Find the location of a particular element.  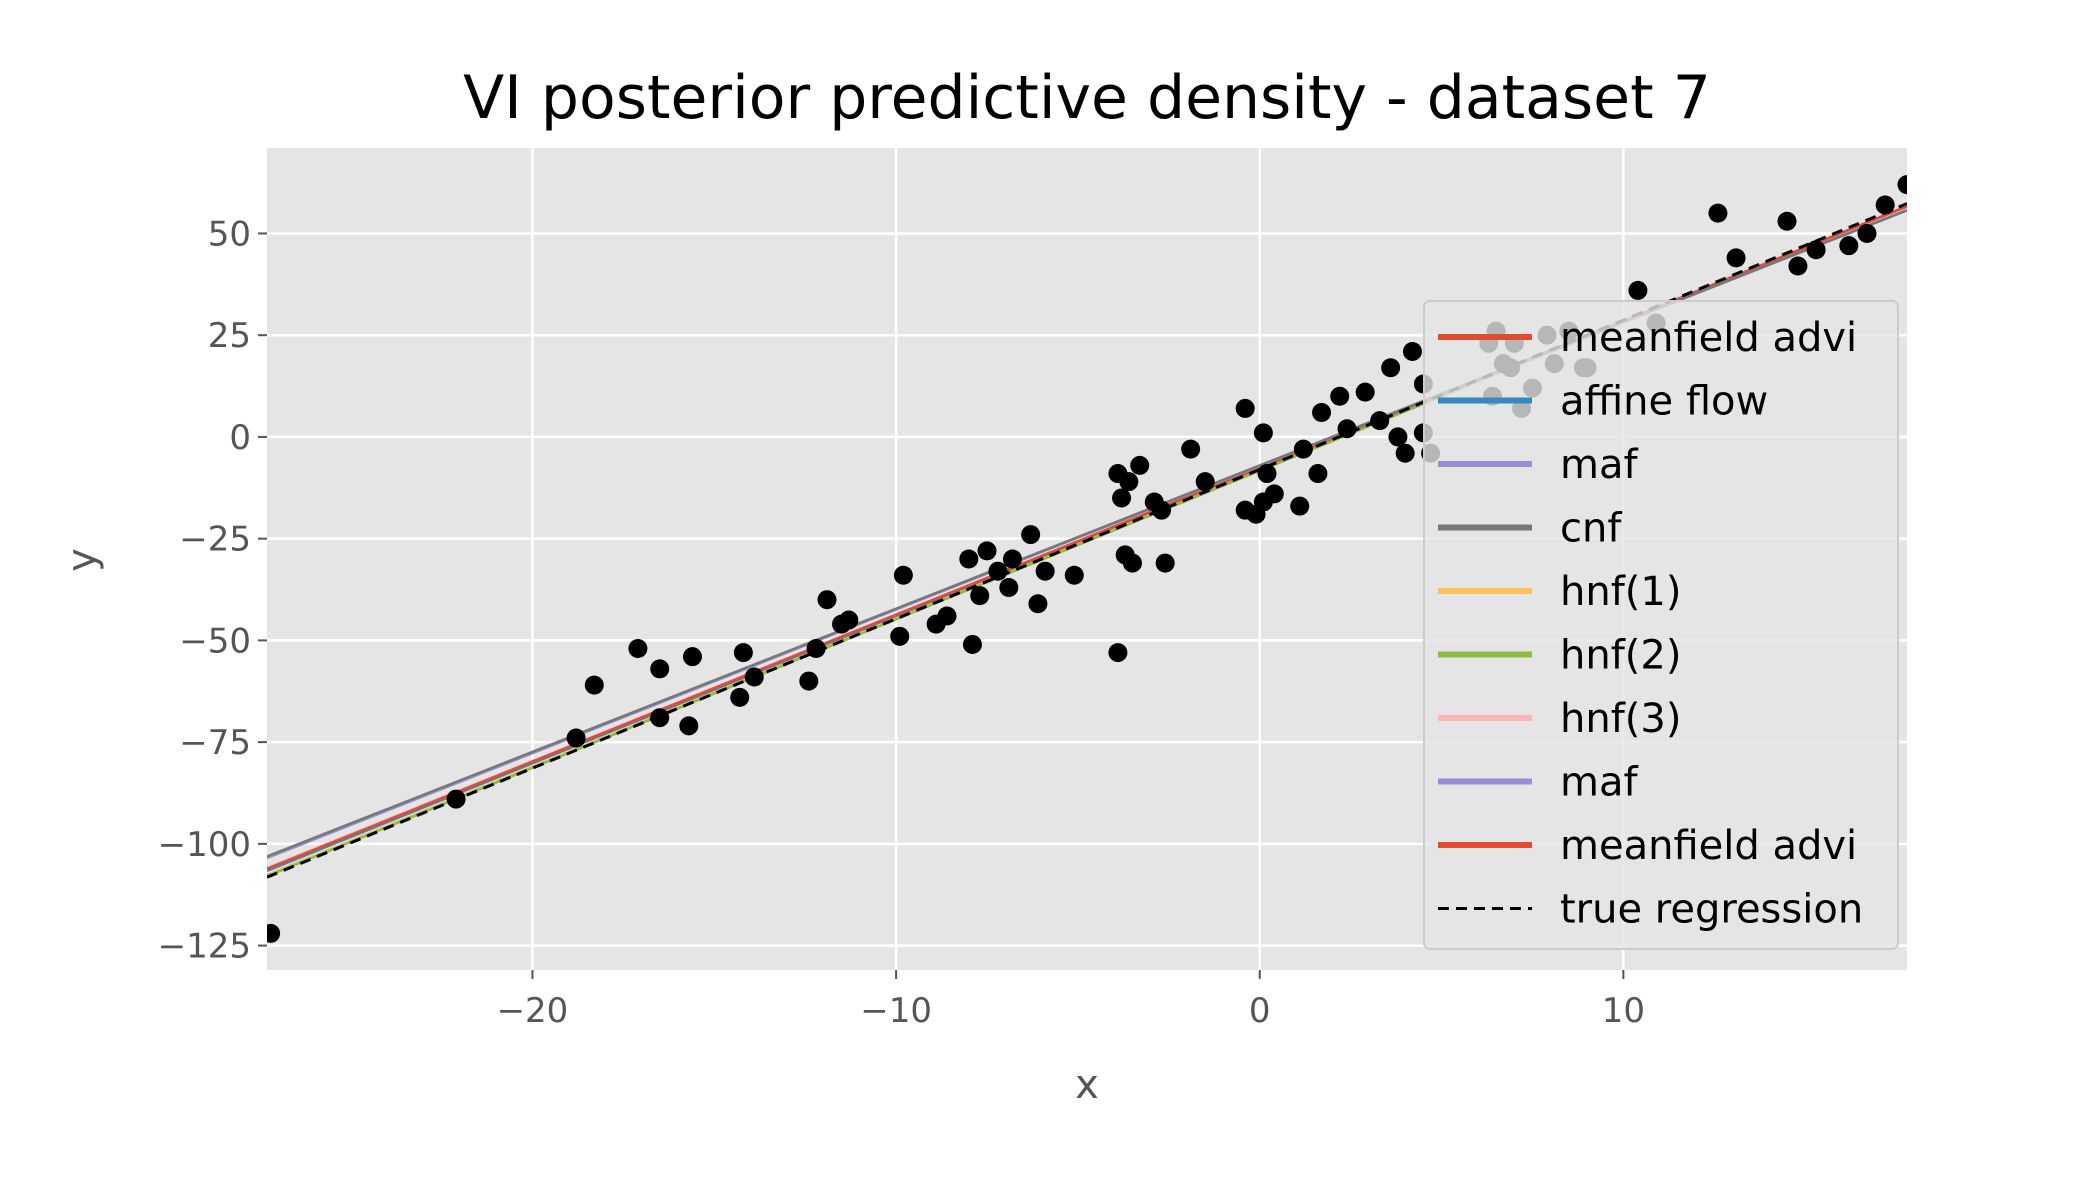

y-tick-label: −125 is located at coordinates (204, 947).